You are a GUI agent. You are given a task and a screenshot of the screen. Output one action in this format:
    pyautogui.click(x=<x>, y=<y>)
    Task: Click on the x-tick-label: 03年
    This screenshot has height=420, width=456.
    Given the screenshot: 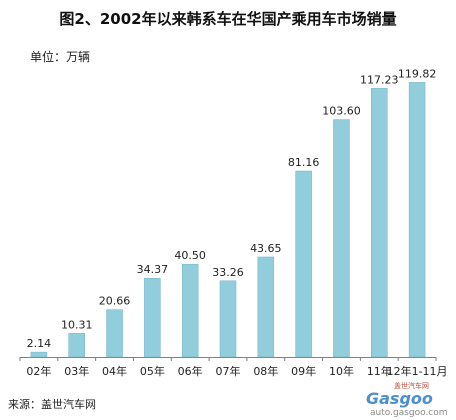 What is the action you would take?
    pyautogui.click(x=76, y=371)
    